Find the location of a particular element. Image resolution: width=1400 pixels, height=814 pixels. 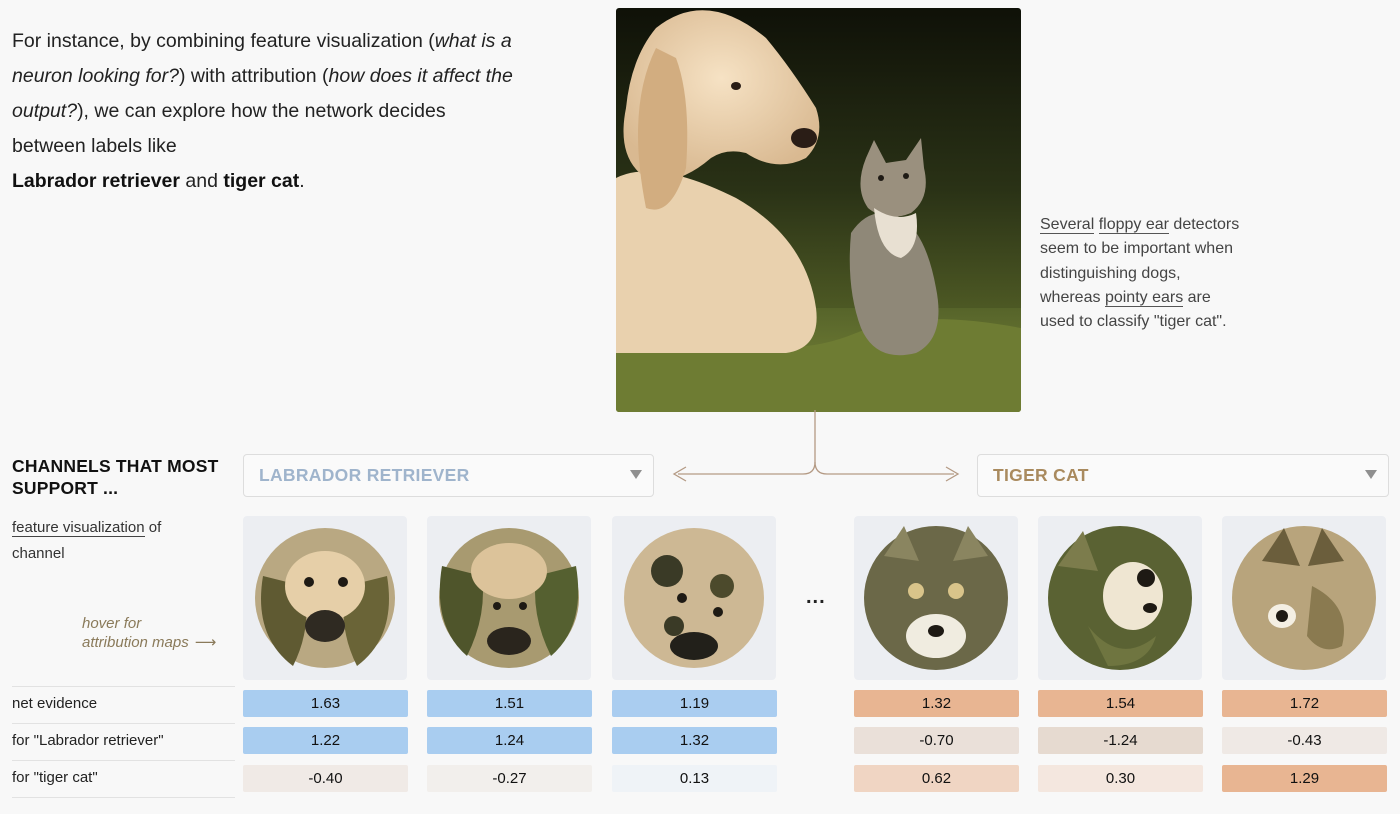

intro-text: and is located at coordinates (202, 181).